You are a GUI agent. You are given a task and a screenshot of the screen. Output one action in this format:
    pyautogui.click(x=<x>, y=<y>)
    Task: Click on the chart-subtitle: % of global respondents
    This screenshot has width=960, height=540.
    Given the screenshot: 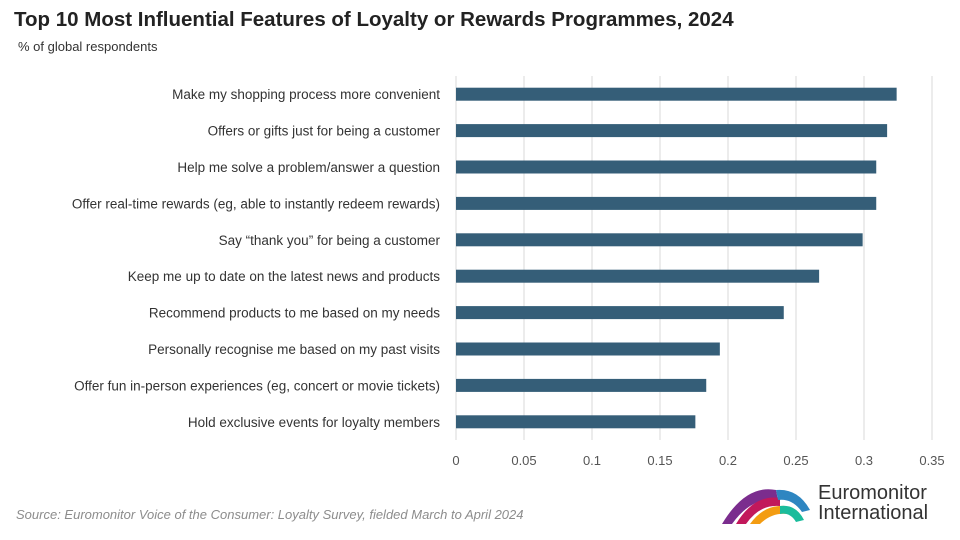 What is the action you would take?
    pyautogui.click(x=88, y=46)
    